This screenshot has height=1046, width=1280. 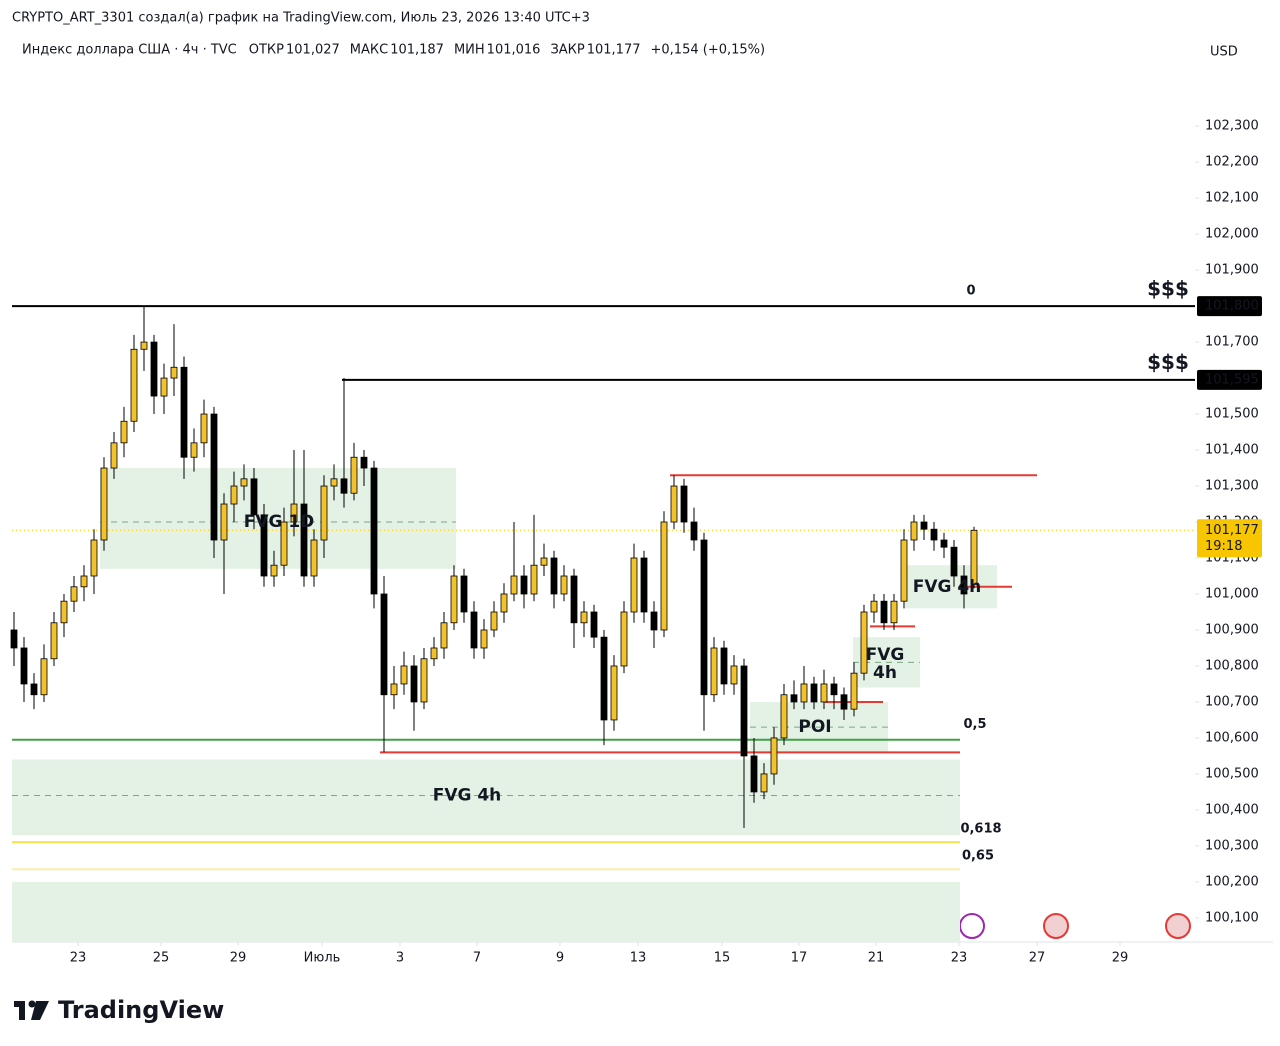 I want to click on y-tick-label: 101,700, so click(x=1232, y=342).